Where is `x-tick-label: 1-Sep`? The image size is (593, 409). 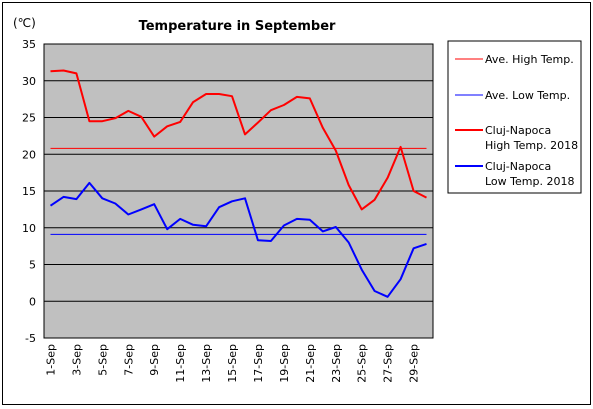 x-tick-label: 1-Sep is located at coordinates (50, 360).